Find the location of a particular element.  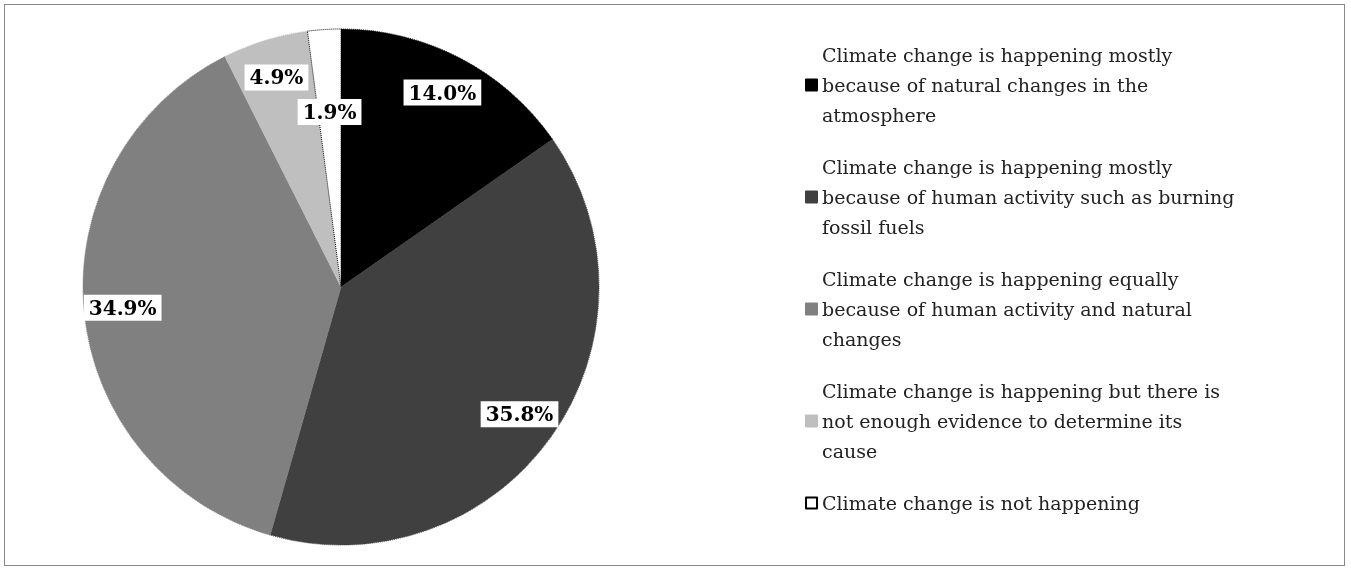

data-label: 35.8% is located at coordinates (519, 414).